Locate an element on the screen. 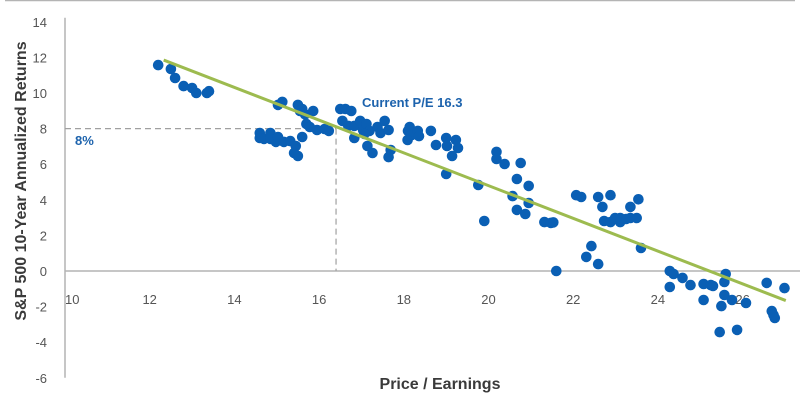 The height and width of the screenshot is (406, 800). y-axis-title: S&P 500 10-Year Annualized Returns is located at coordinates (21, 180).